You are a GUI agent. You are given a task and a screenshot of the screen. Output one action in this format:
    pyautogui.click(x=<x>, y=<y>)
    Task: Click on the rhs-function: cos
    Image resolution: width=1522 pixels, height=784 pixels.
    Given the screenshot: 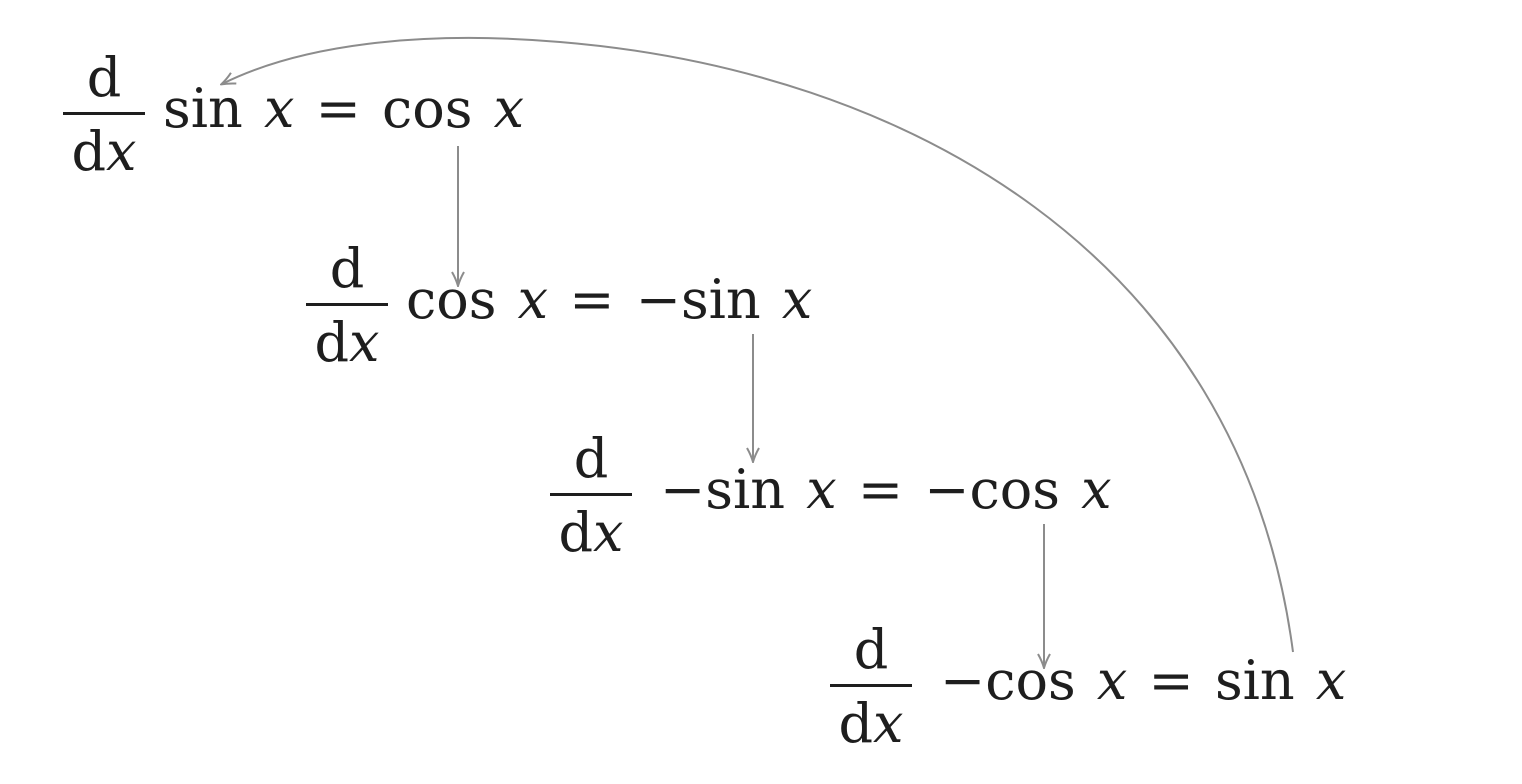 What is the action you would take?
    pyautogui.click(x=427, y=108)
    